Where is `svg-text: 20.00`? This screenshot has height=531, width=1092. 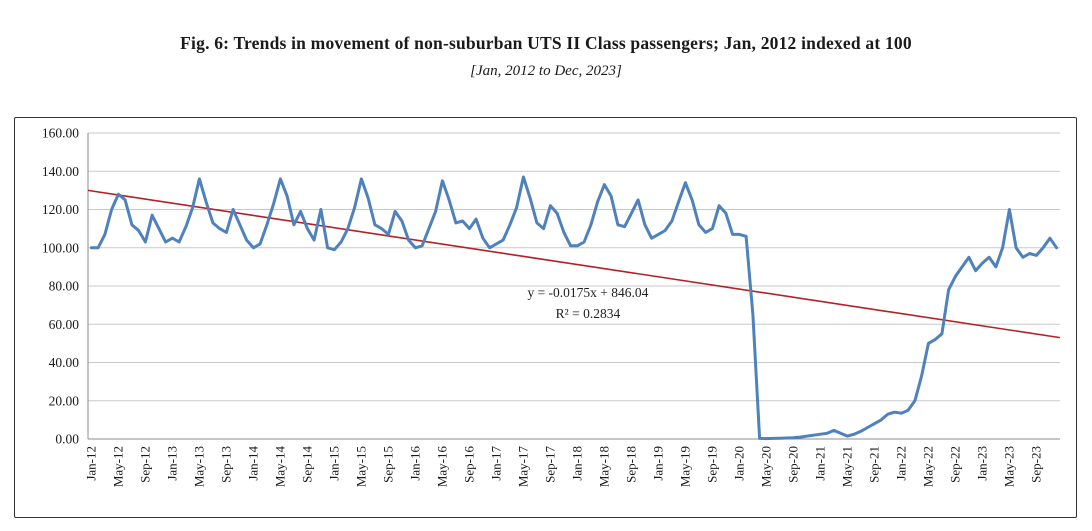 svg-text: 20.00 is located at coordinates (64, 400).